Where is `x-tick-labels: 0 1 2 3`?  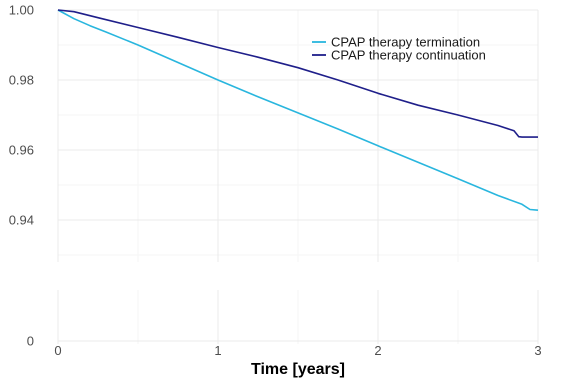
x-tick-labels: 0 1 2 3 is located at coordinates (297, 350).